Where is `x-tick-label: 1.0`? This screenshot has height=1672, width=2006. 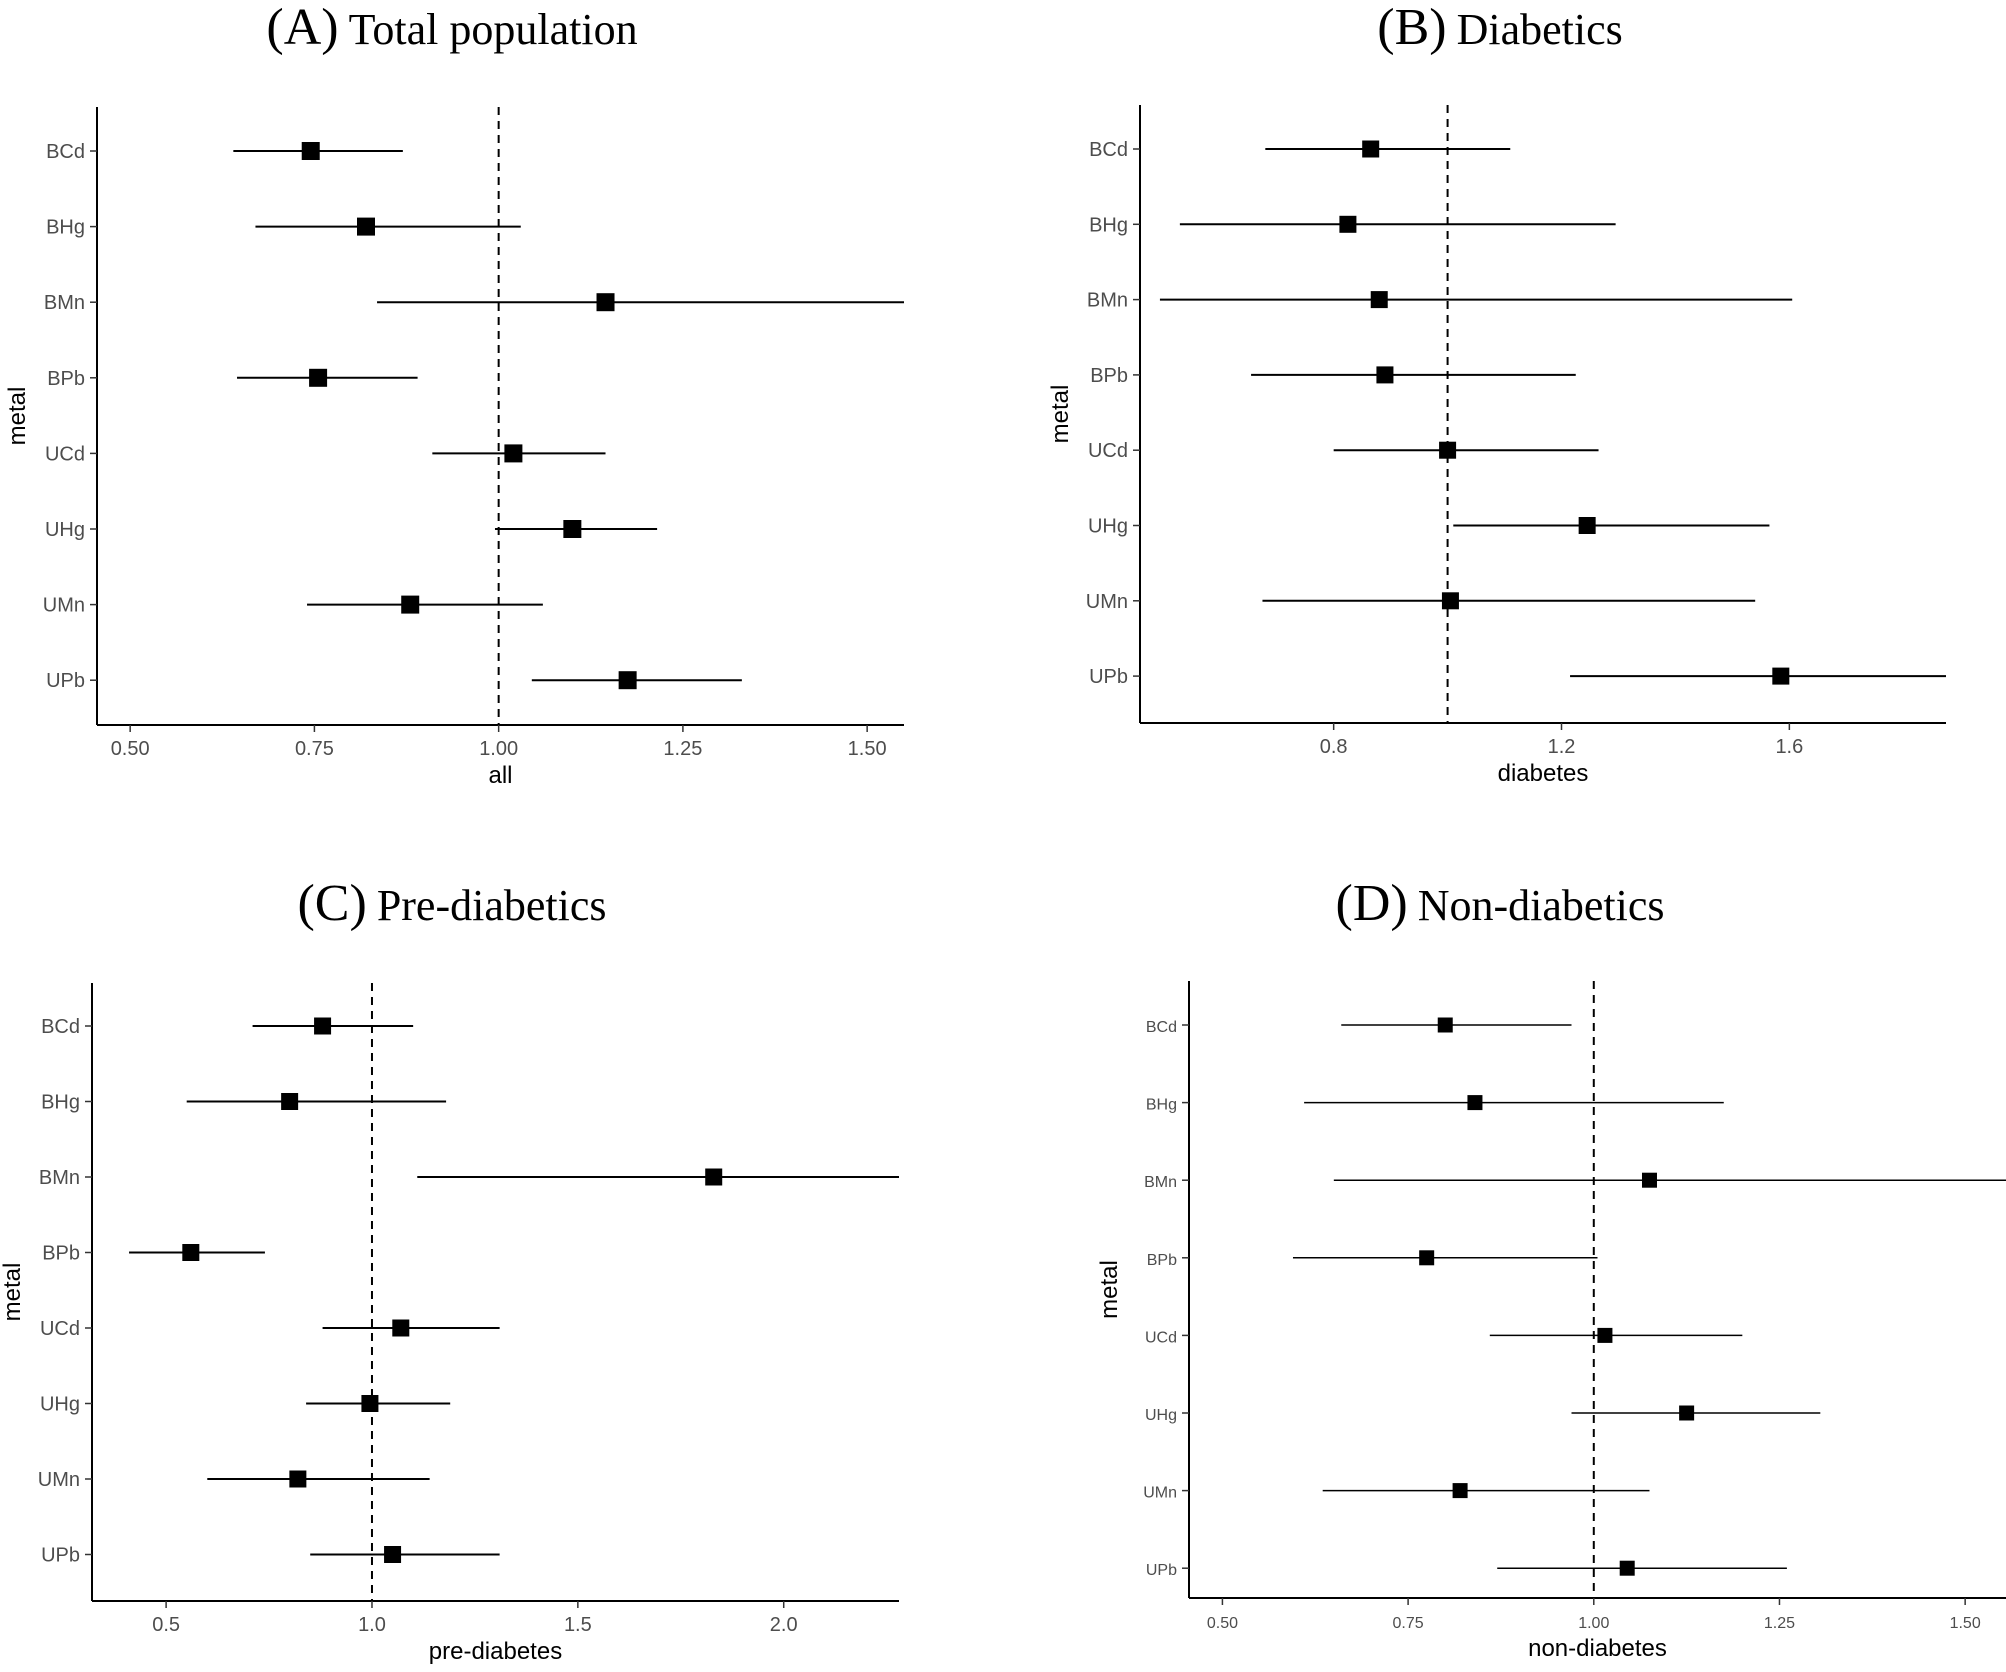
x-tick-label: 1.0 is located at coordinates (372, 1625).